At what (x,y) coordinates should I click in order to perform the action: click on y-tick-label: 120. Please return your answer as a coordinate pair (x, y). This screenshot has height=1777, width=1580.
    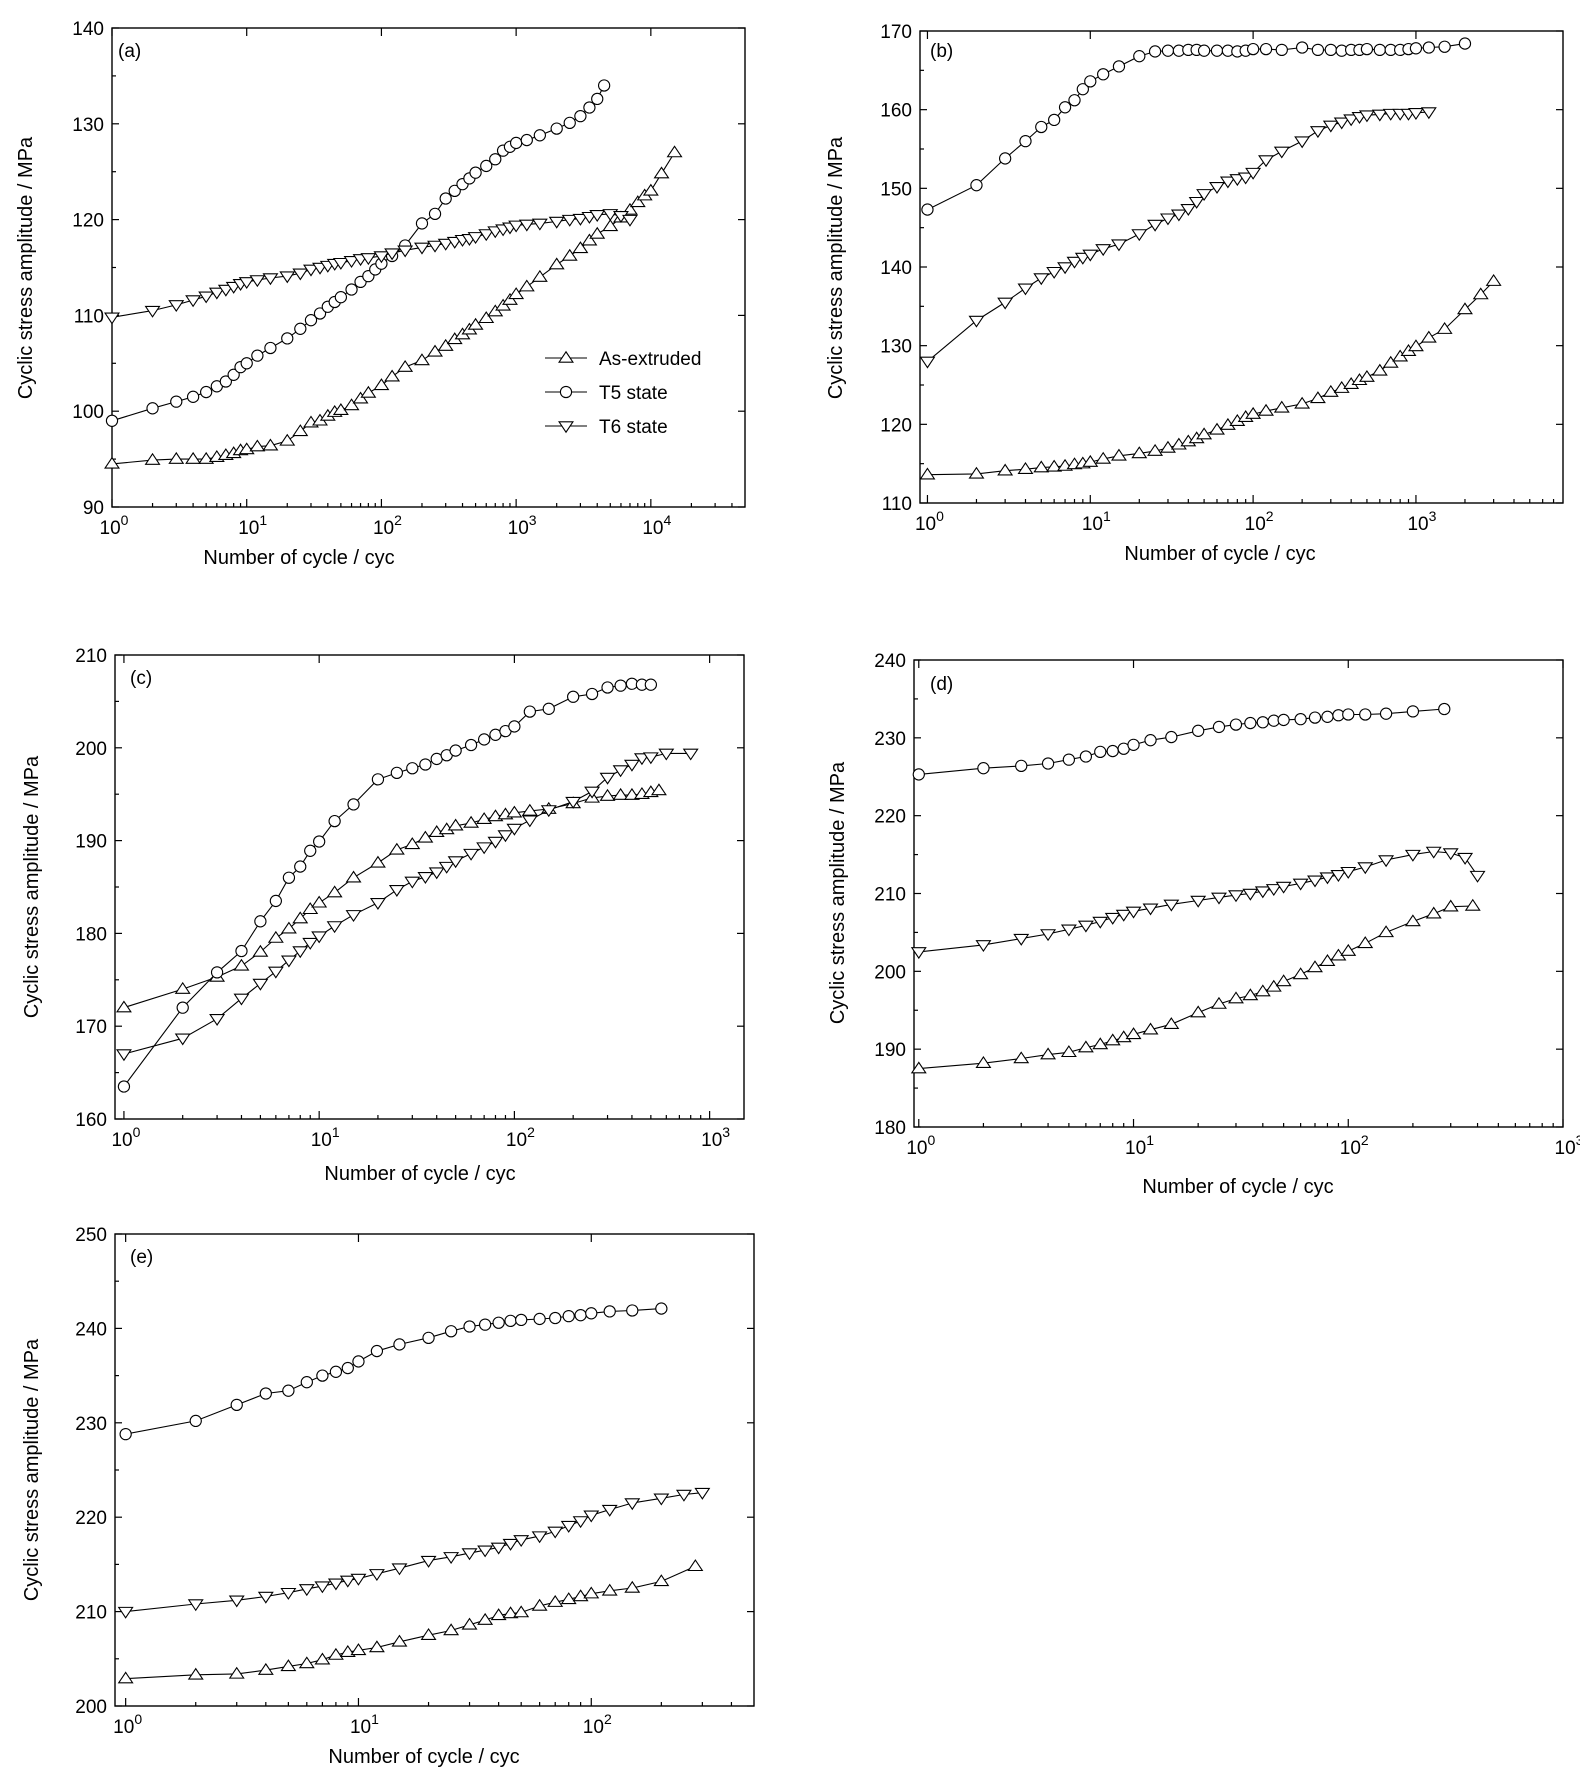
    Looking at the image, I should click on (88, 221).